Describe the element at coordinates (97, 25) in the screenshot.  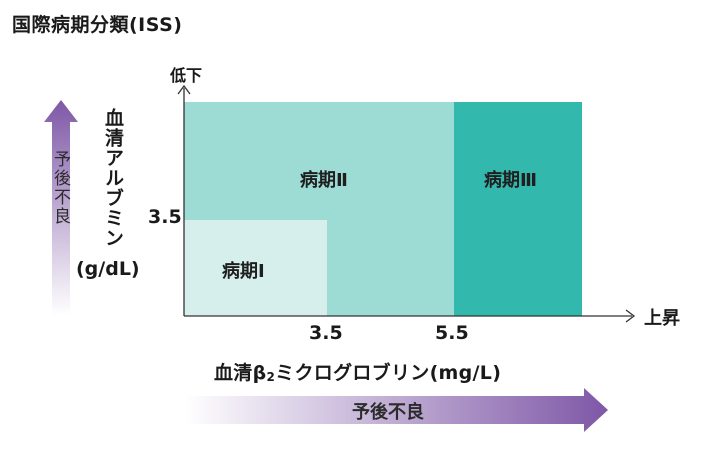
I see `diagram-title: 国際病期分類(ISS)` at that location.